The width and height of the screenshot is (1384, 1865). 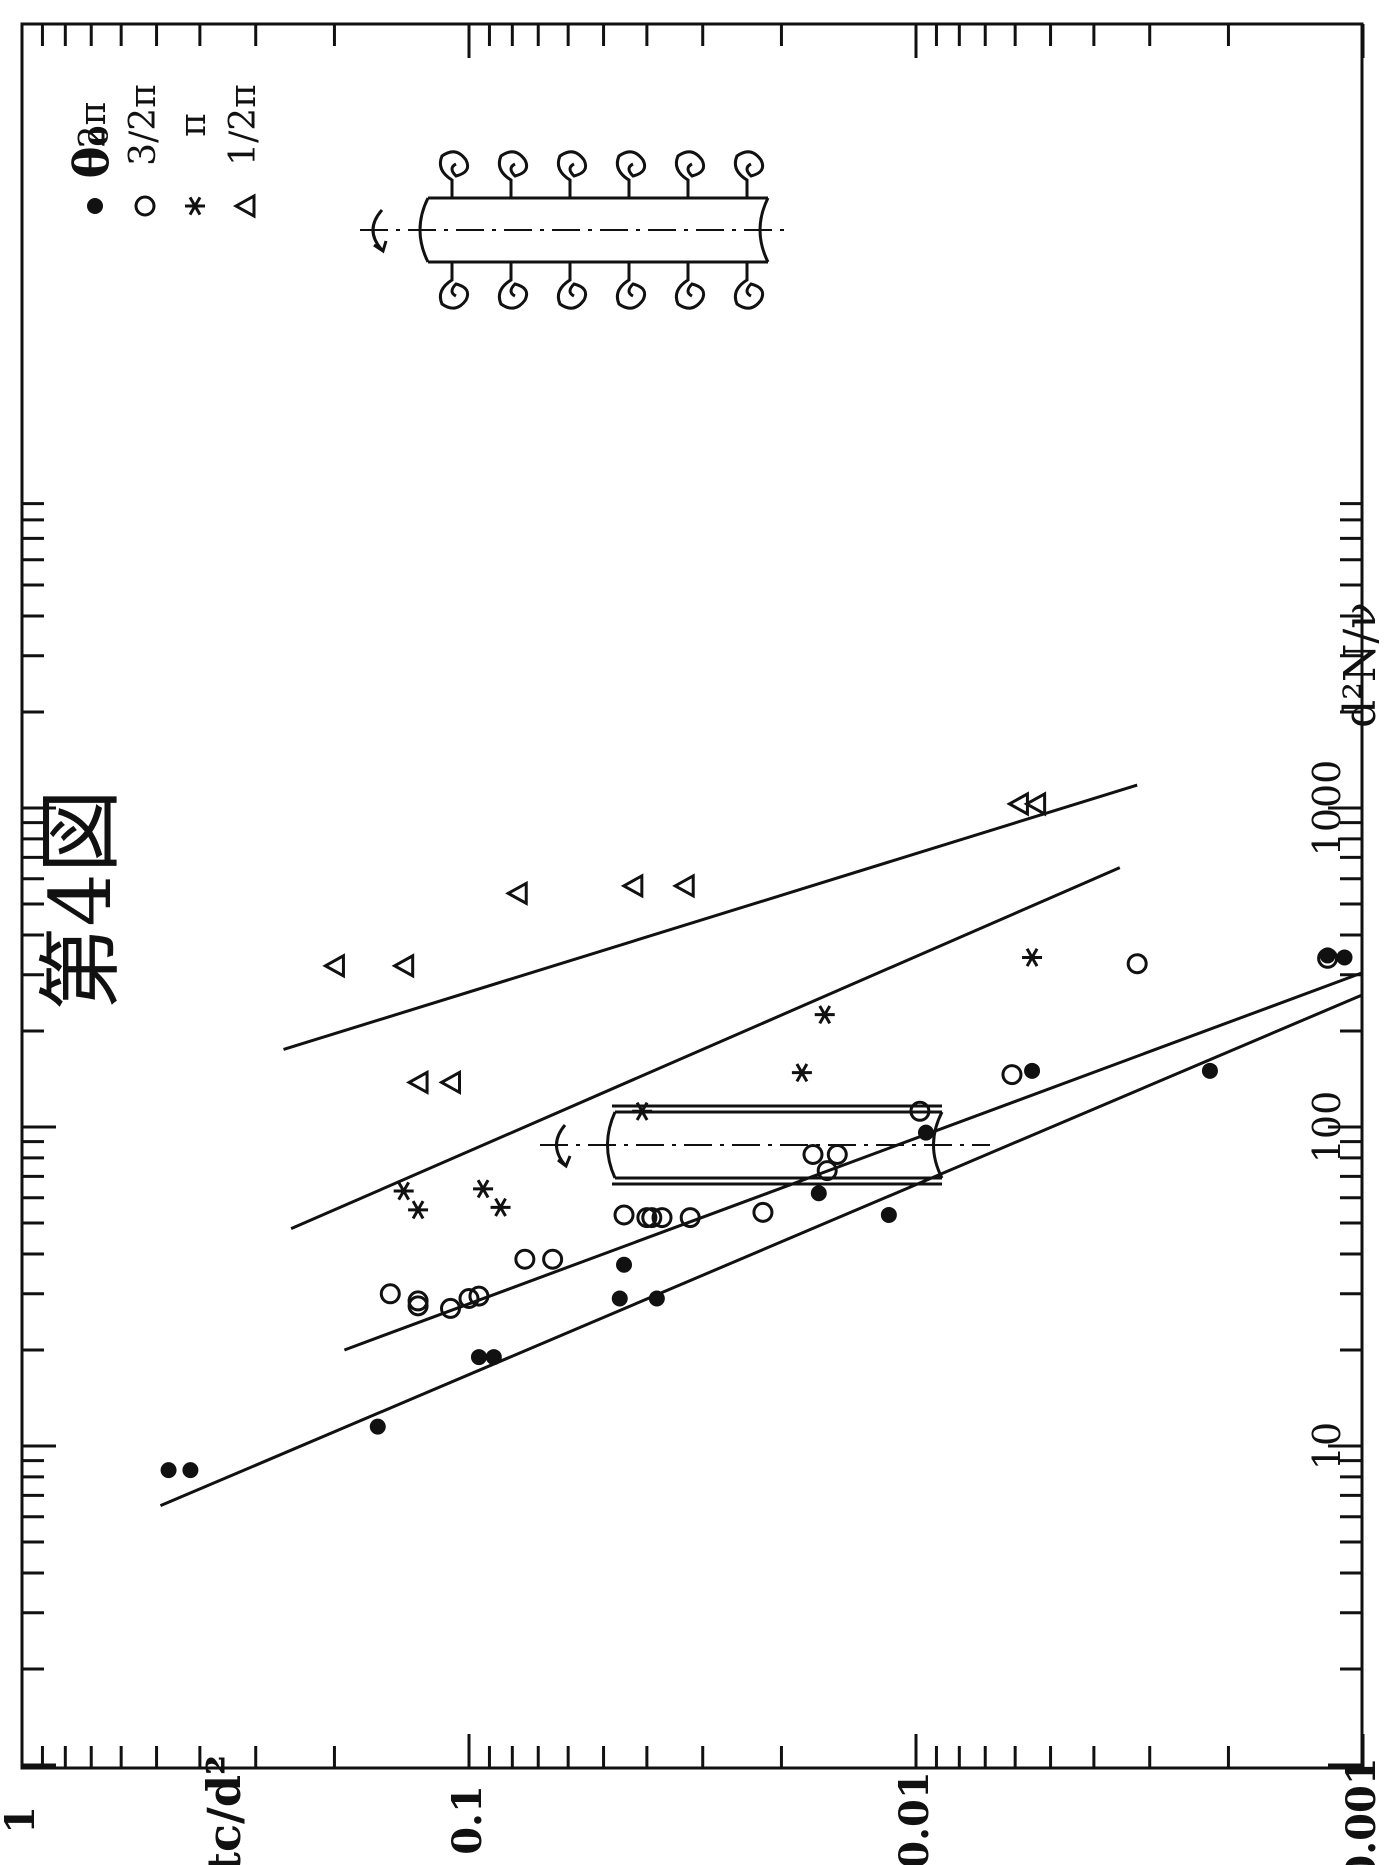 I want to click on legend-items: 2π 3/2π π 1/2π, so click(x=168, y=151).